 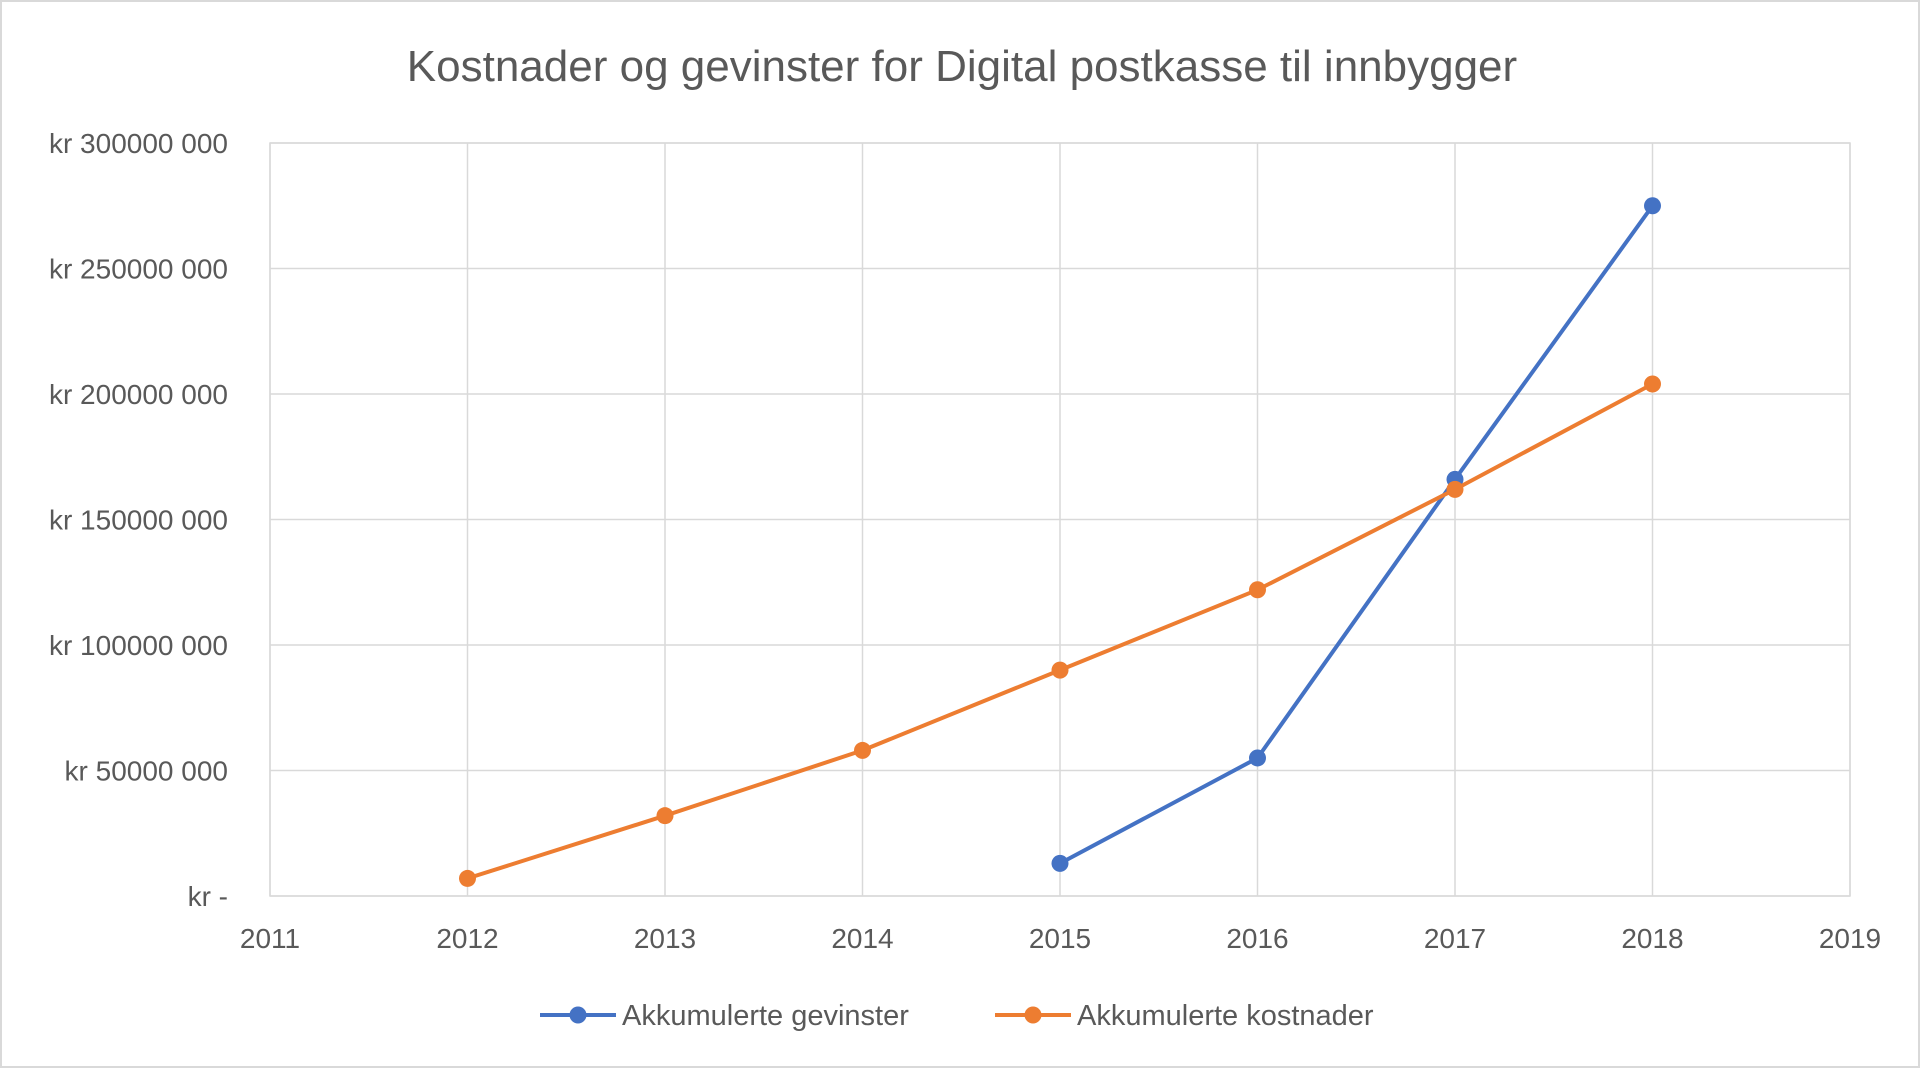 What do you see at coordinates (1850, 938) in the screenshot?
I see `x-tick-label: 2019` at bounding box center [1850, 938].